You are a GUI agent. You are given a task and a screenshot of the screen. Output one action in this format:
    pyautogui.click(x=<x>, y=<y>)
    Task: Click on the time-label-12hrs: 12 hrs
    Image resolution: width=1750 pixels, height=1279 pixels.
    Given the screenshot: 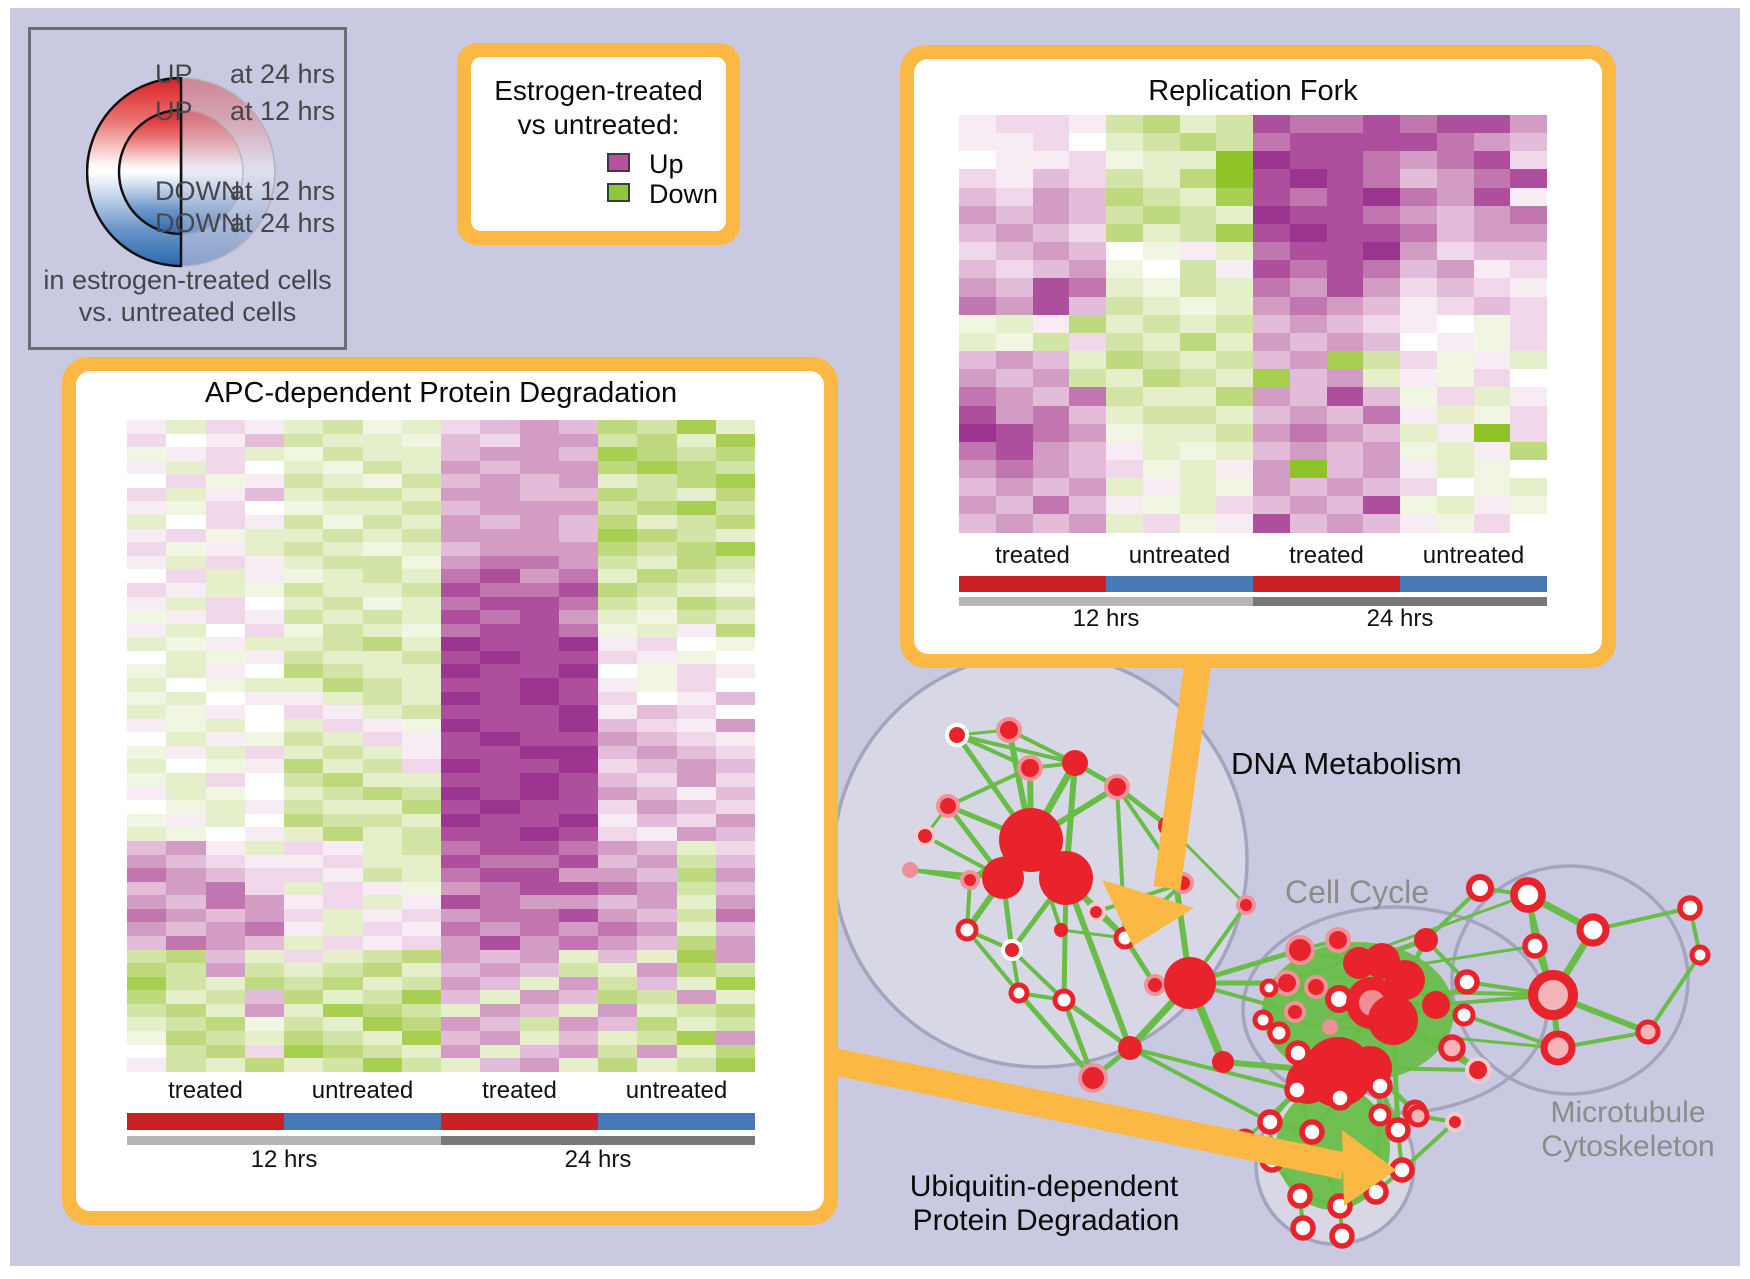 What is the action you would take?
    pyautogui.click(x=284, y=1159)
    